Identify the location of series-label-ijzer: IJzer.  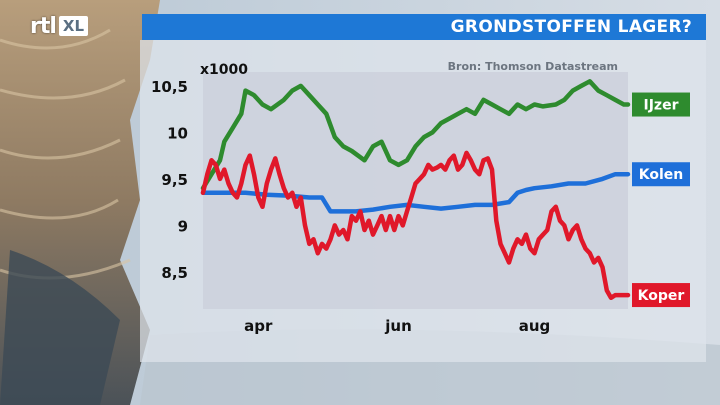
(661, 104).